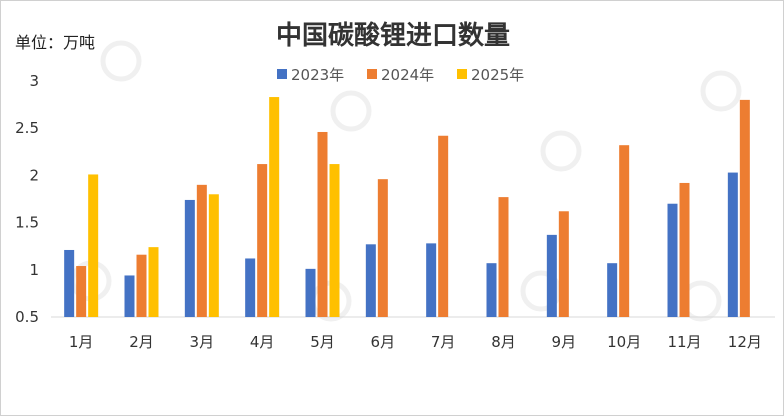  I want to click on x-tick-label: 1月, so click(81, 342).